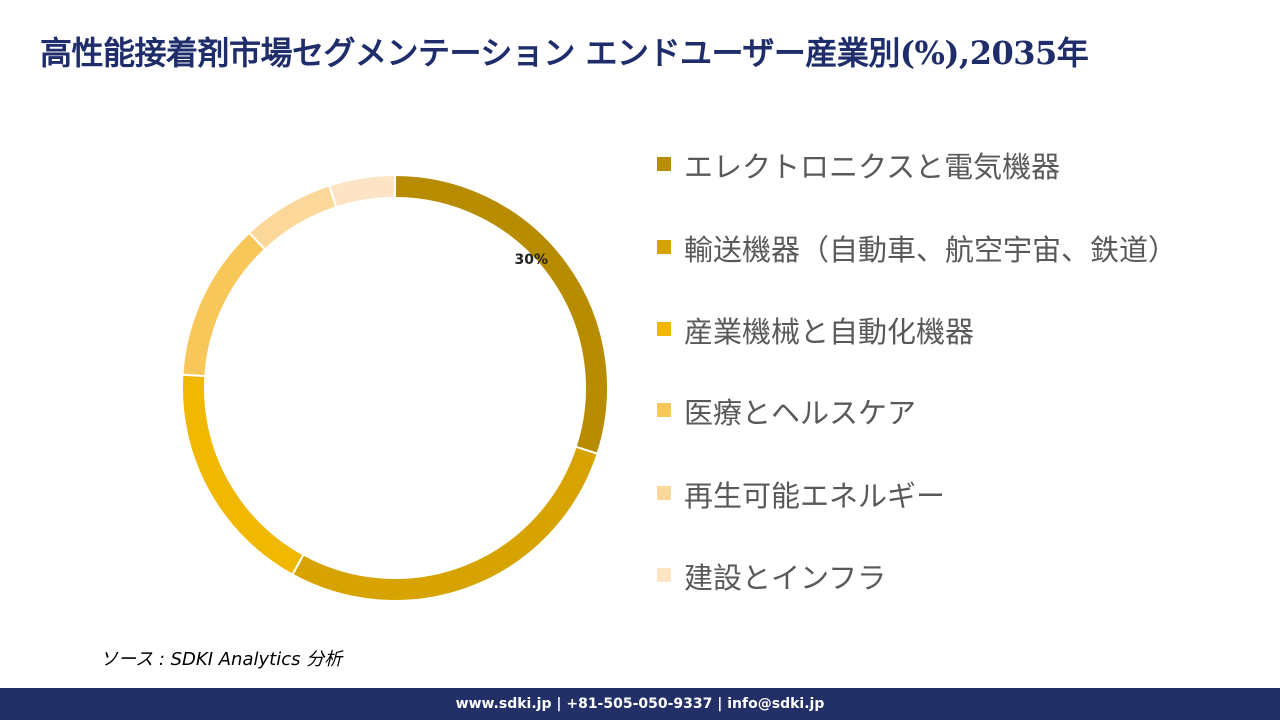  Describe the element at coordinates (532, 260) in the screenshot. I see `data-label: 30%` at that location.